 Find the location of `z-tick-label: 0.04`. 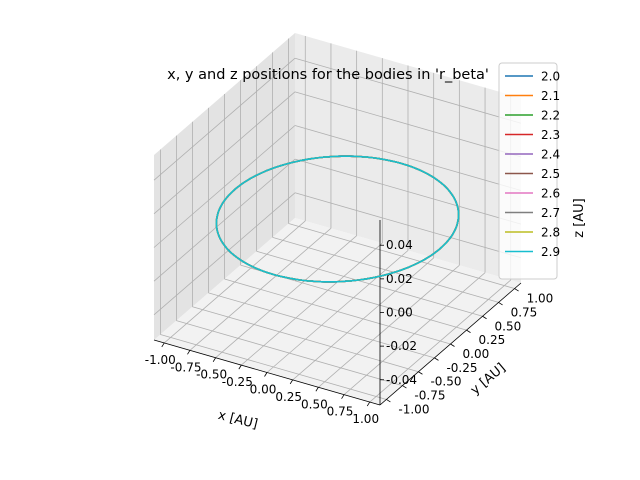

z-tick-label: 0.04 is located at coordinates (399, 245).